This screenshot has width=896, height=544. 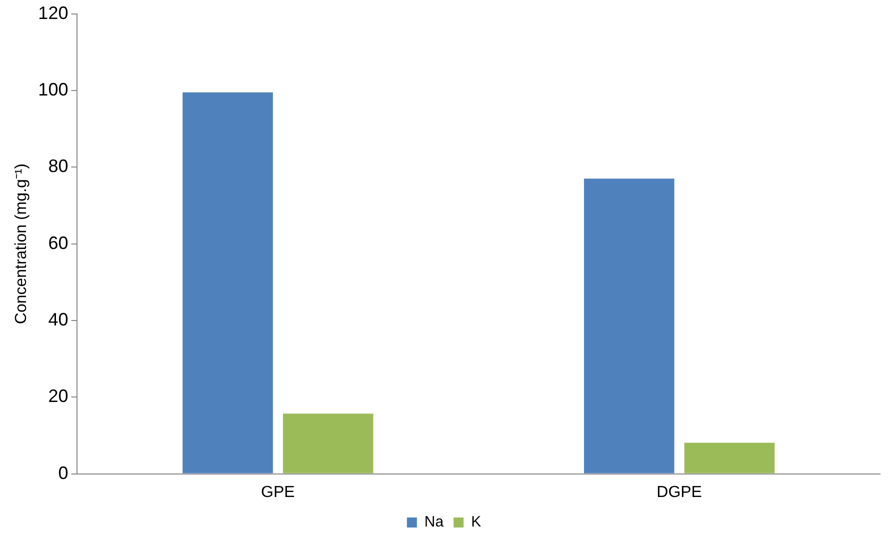 I want to click on y-axis-title: Concentration (mg.g⁻¹), so click(x=21, y=243).